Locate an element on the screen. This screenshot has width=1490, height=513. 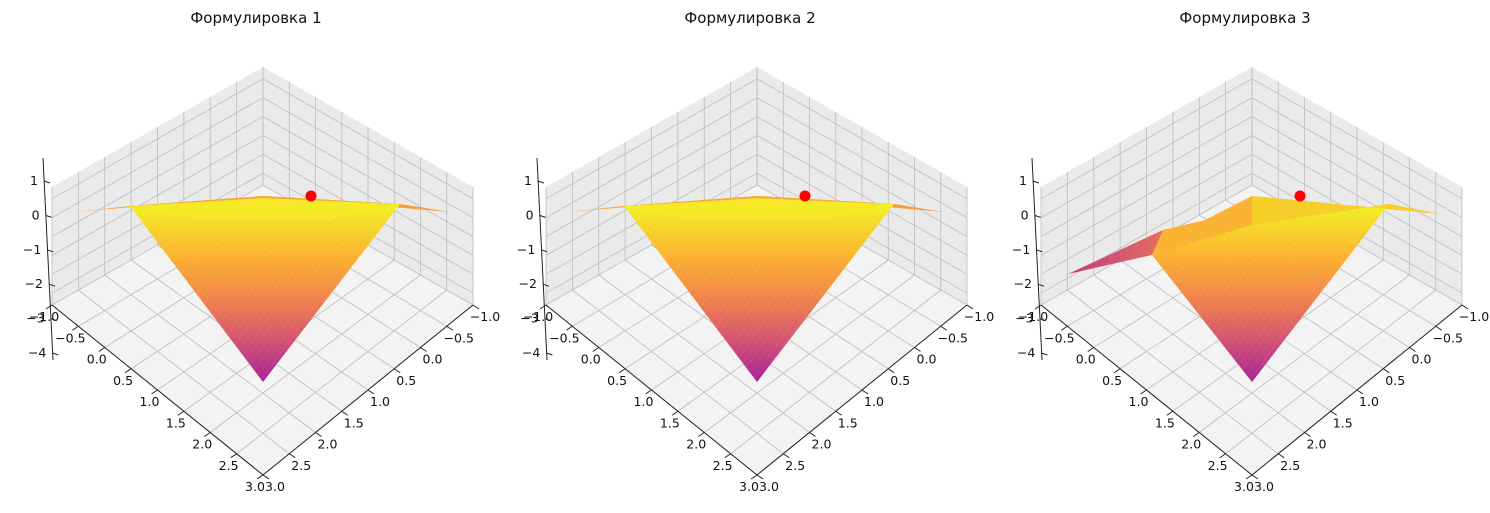
subplot-title: Формулировка 2 is located at coordinates (749, 18).